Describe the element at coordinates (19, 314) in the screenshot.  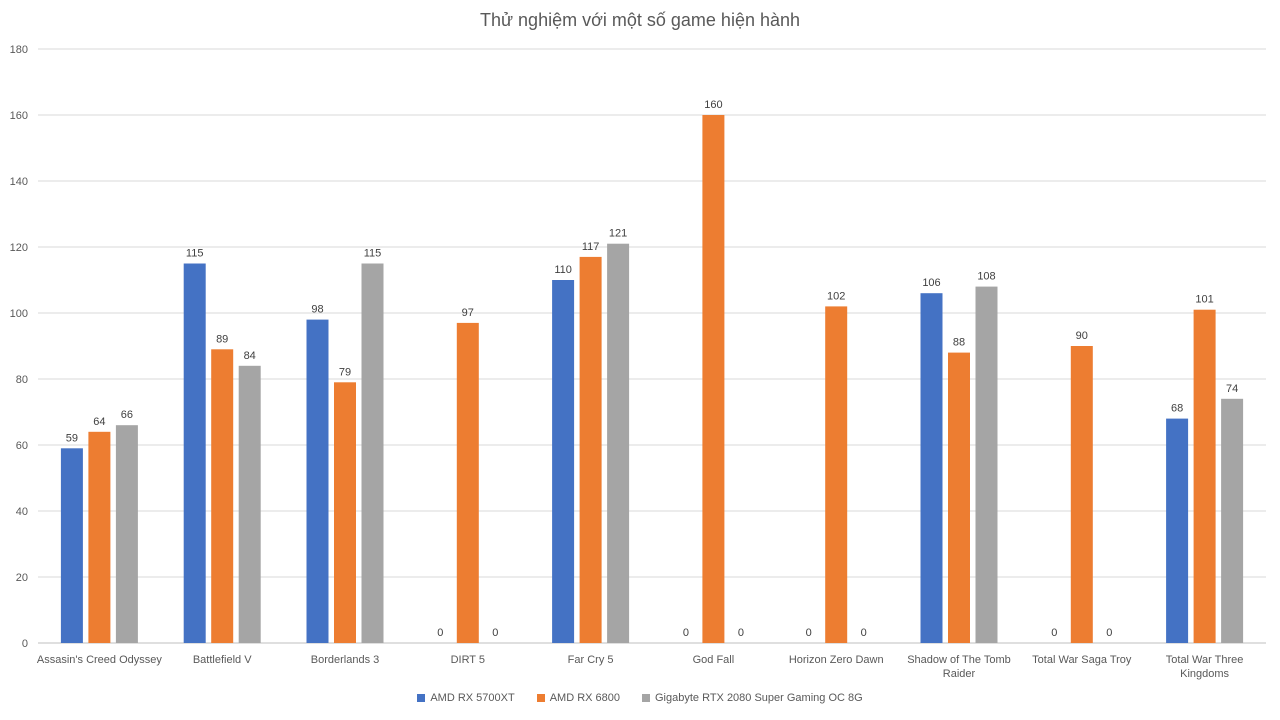
I see `y-tick-label: 100` at that location.